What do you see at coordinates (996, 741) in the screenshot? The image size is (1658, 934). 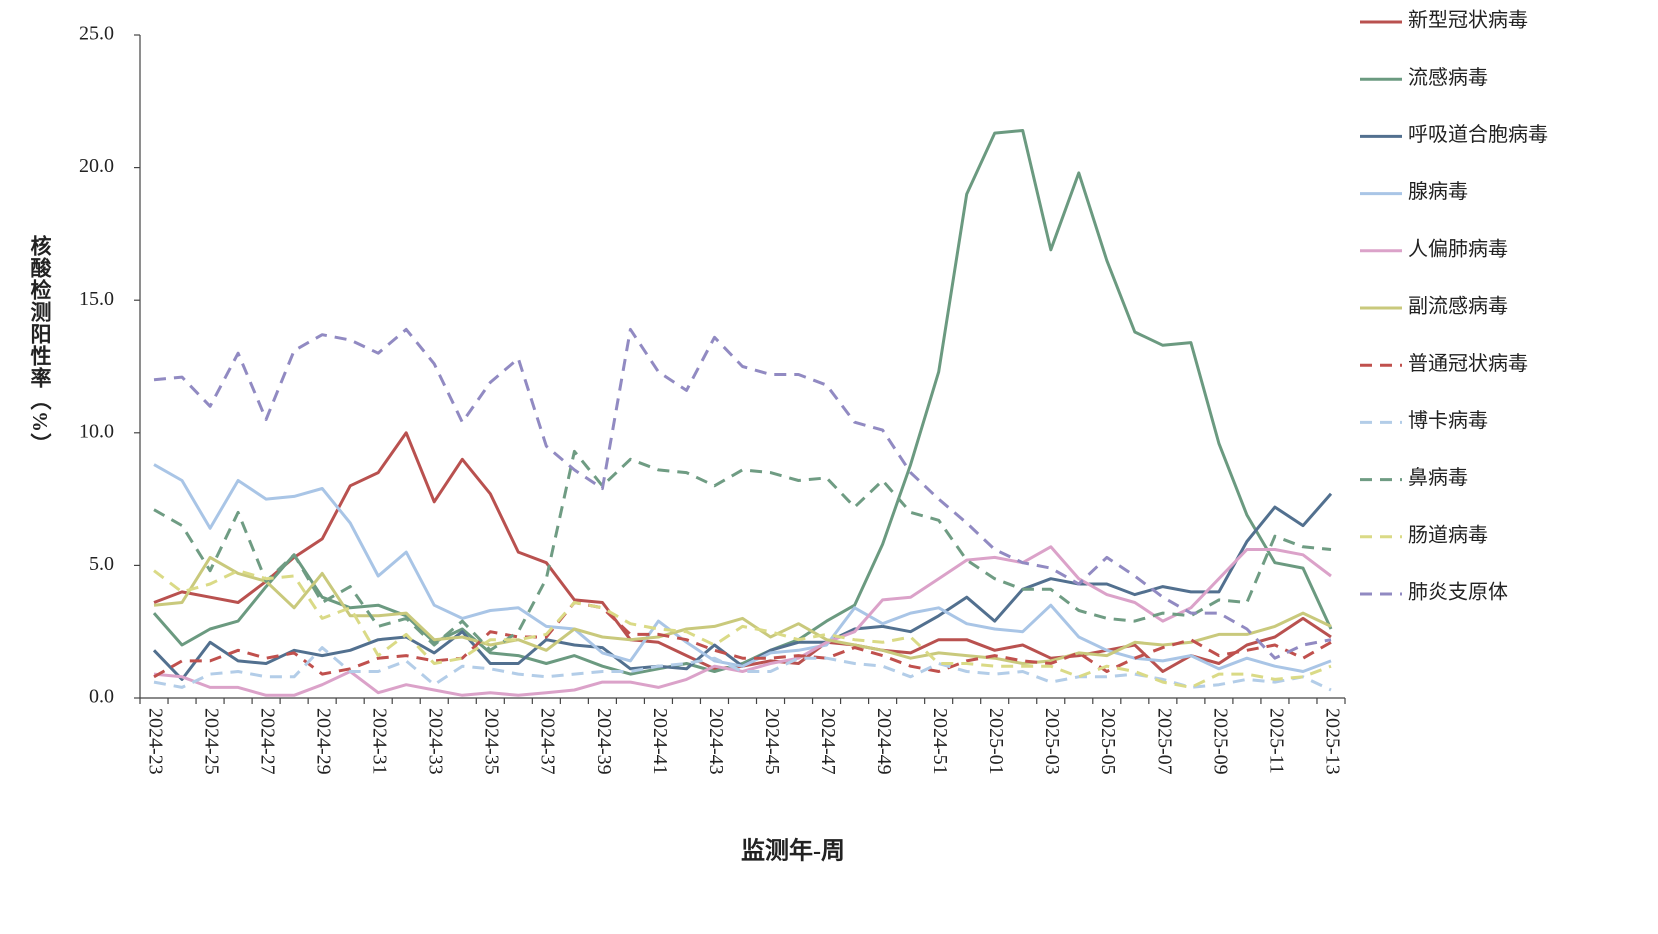 I see `x-tick-label: 2025-01` at bounding box center [996, 741].